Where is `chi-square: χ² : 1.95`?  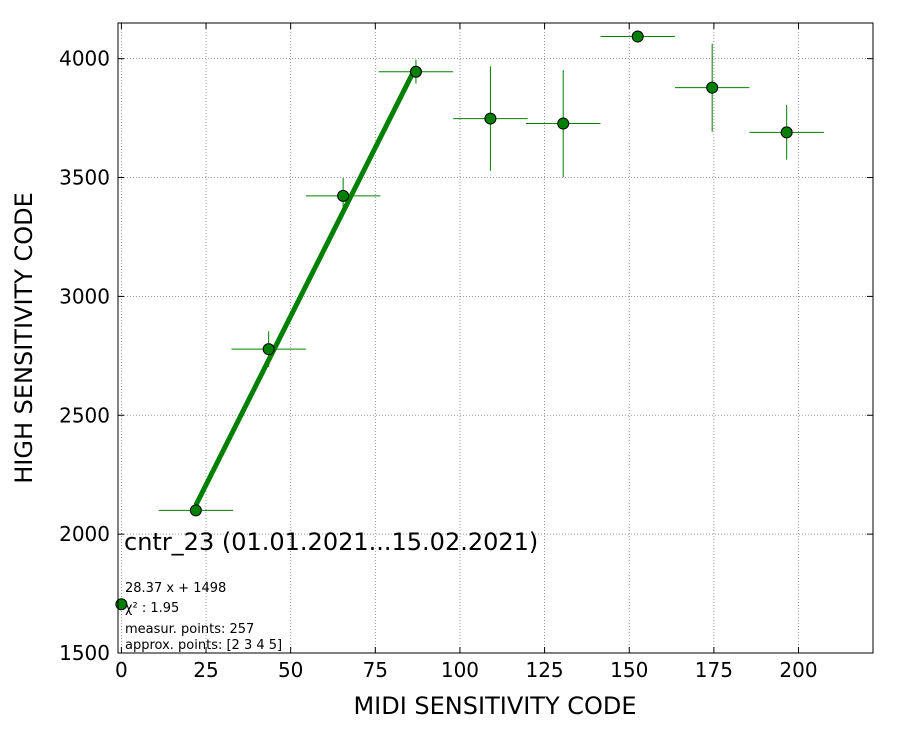 chi-square: χ² : 1.95 is located at coordinates (152, 608).